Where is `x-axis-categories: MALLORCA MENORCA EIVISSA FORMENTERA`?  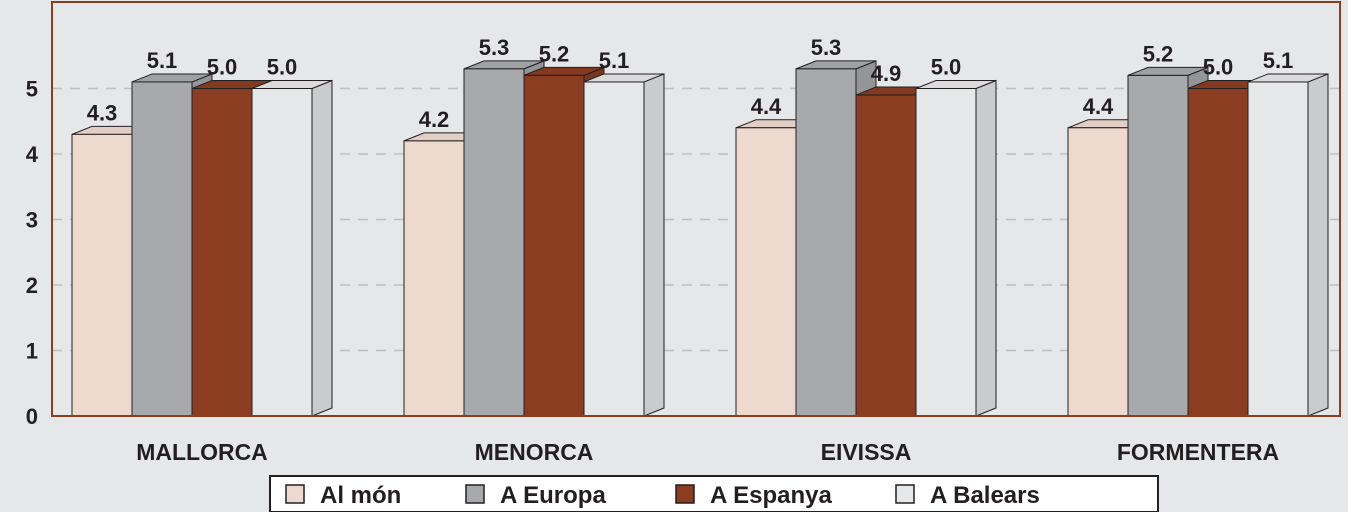 x-axis-categories: MALLORCA MENORCA EIVISSA FORMENTERA is located at coordinates (707, 452).